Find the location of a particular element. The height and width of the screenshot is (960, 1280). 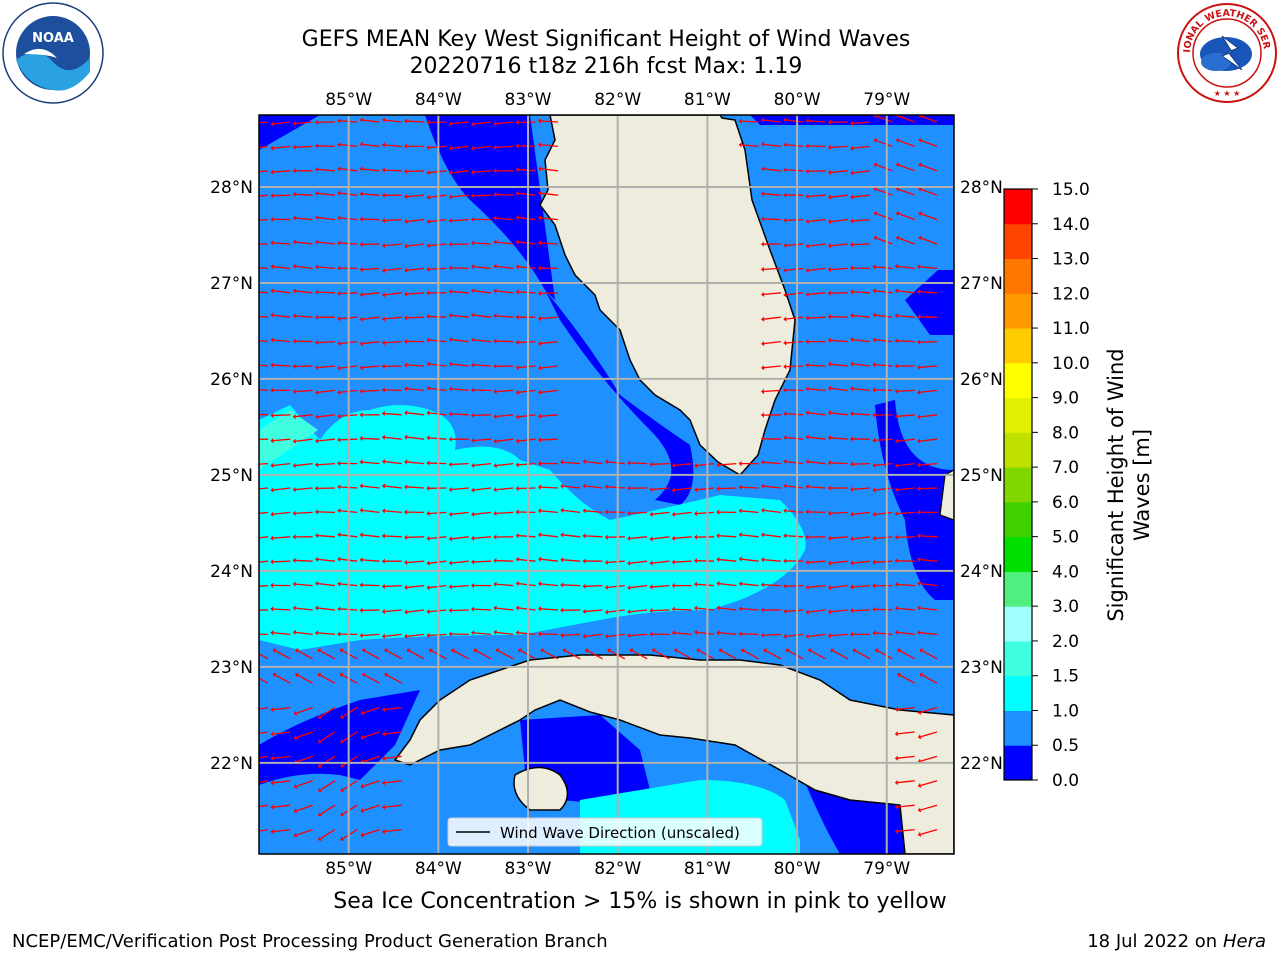

lon-tick-label: 80°W is located at coordinates (797, 100).